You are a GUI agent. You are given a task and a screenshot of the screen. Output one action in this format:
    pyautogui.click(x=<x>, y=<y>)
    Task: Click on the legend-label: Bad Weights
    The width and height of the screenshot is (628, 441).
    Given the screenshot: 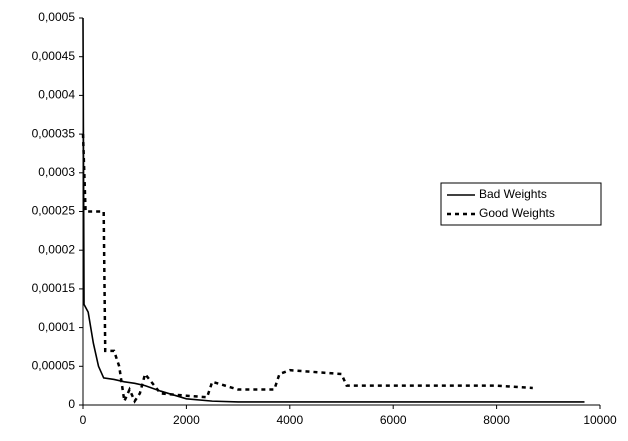 What is the action you would take?
    pyautogui.click(x=513, y=194)
    